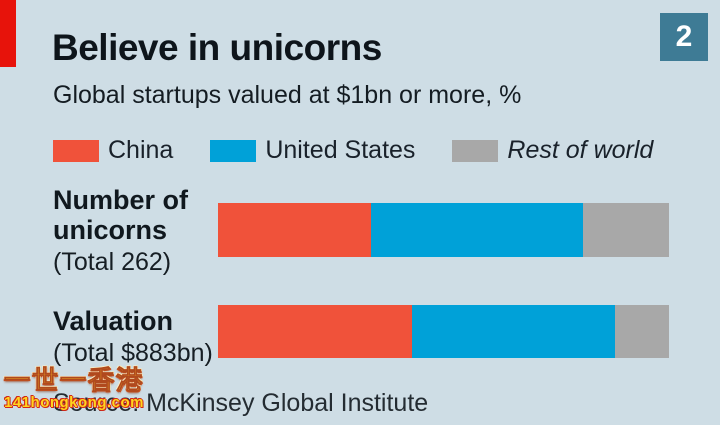 This screenshot has height=425, width=720. Describe the element at coordinates (133, 337) in the screenshot. I see `bar-row-label-valuation: Valuation (Total $883bn)` at that location.